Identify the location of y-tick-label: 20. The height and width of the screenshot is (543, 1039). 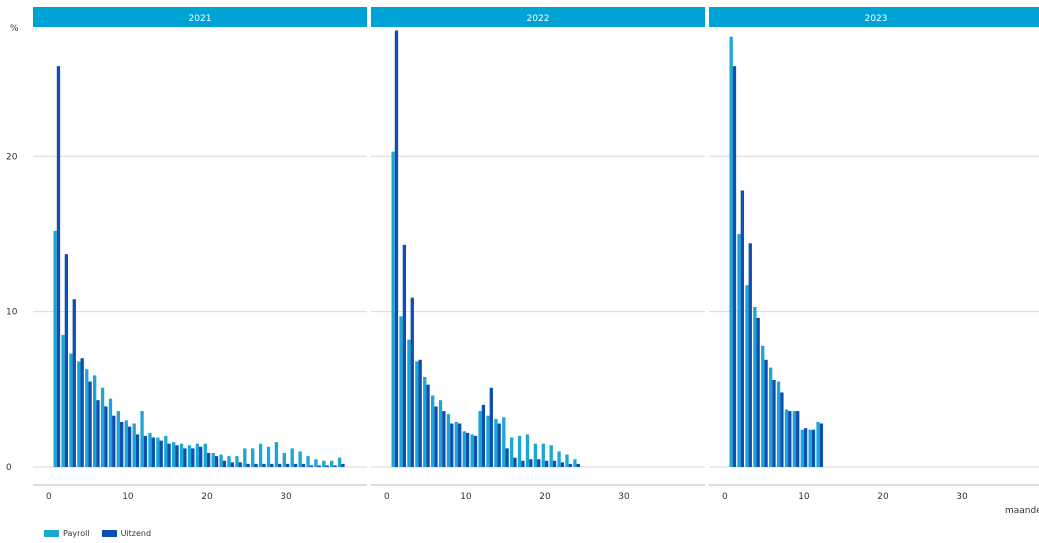
(12, 157).